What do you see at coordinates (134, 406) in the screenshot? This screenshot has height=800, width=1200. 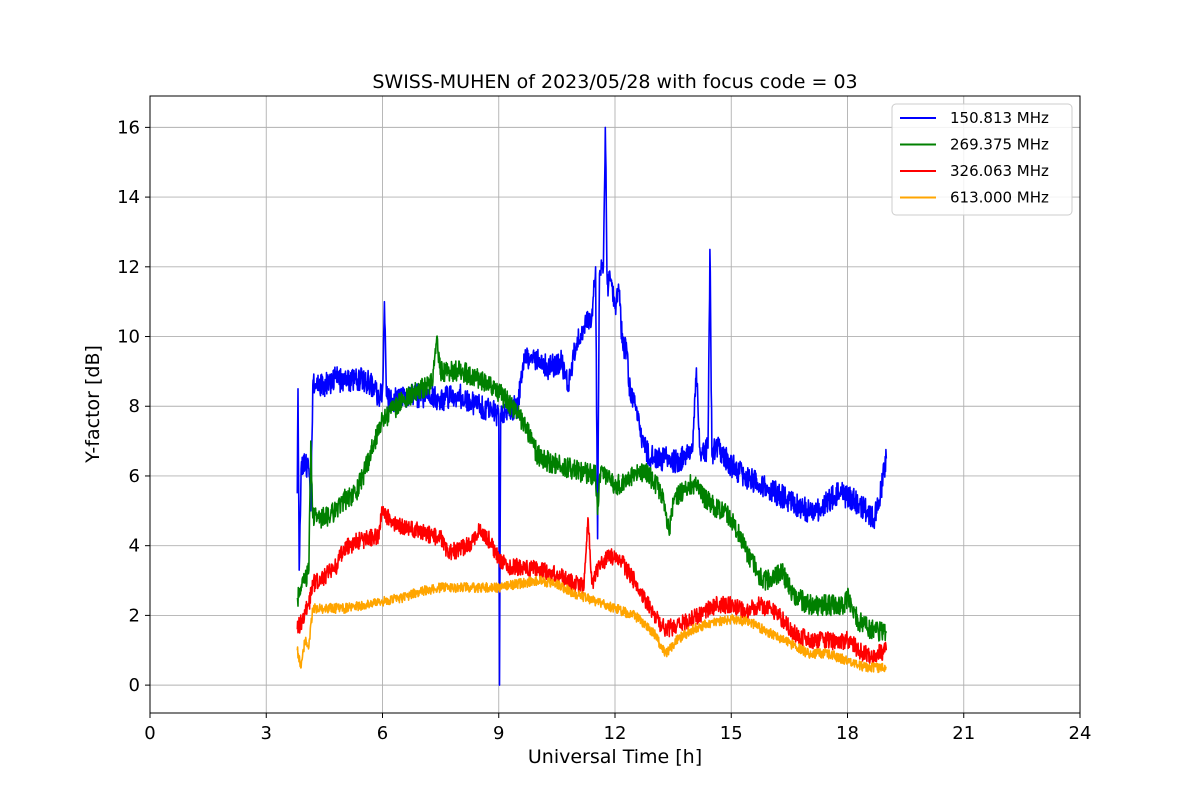 I see `y-tick-label: 8` at bounding box center [134, 406].